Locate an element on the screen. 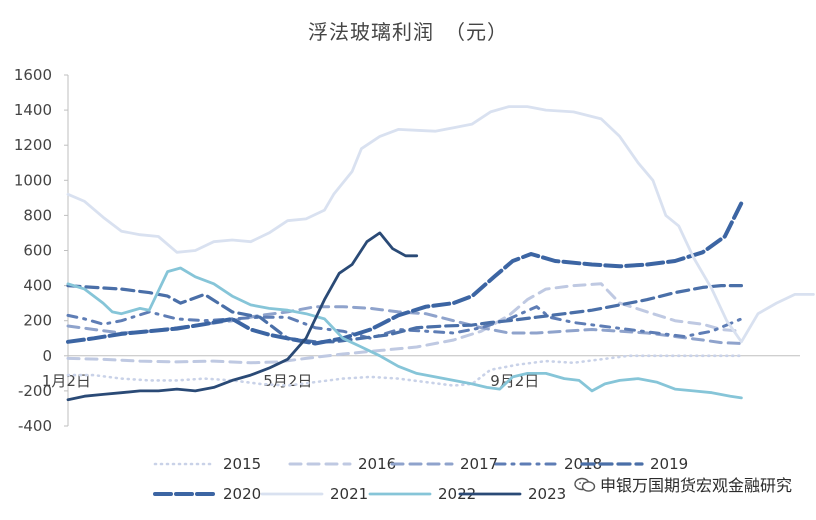 Image resolution: width=816 pixels, height=520 pixels. series-line-2015 is located at coordinates (404, 370).